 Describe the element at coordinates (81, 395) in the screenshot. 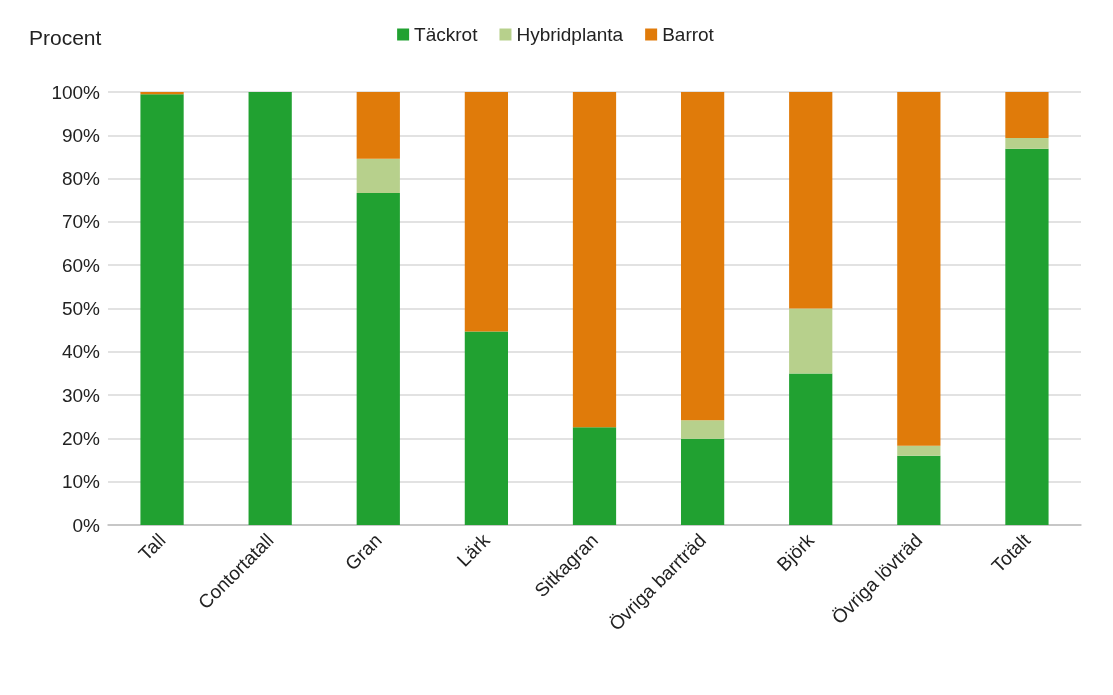

I see `y-tick-label: 30%` at that location.